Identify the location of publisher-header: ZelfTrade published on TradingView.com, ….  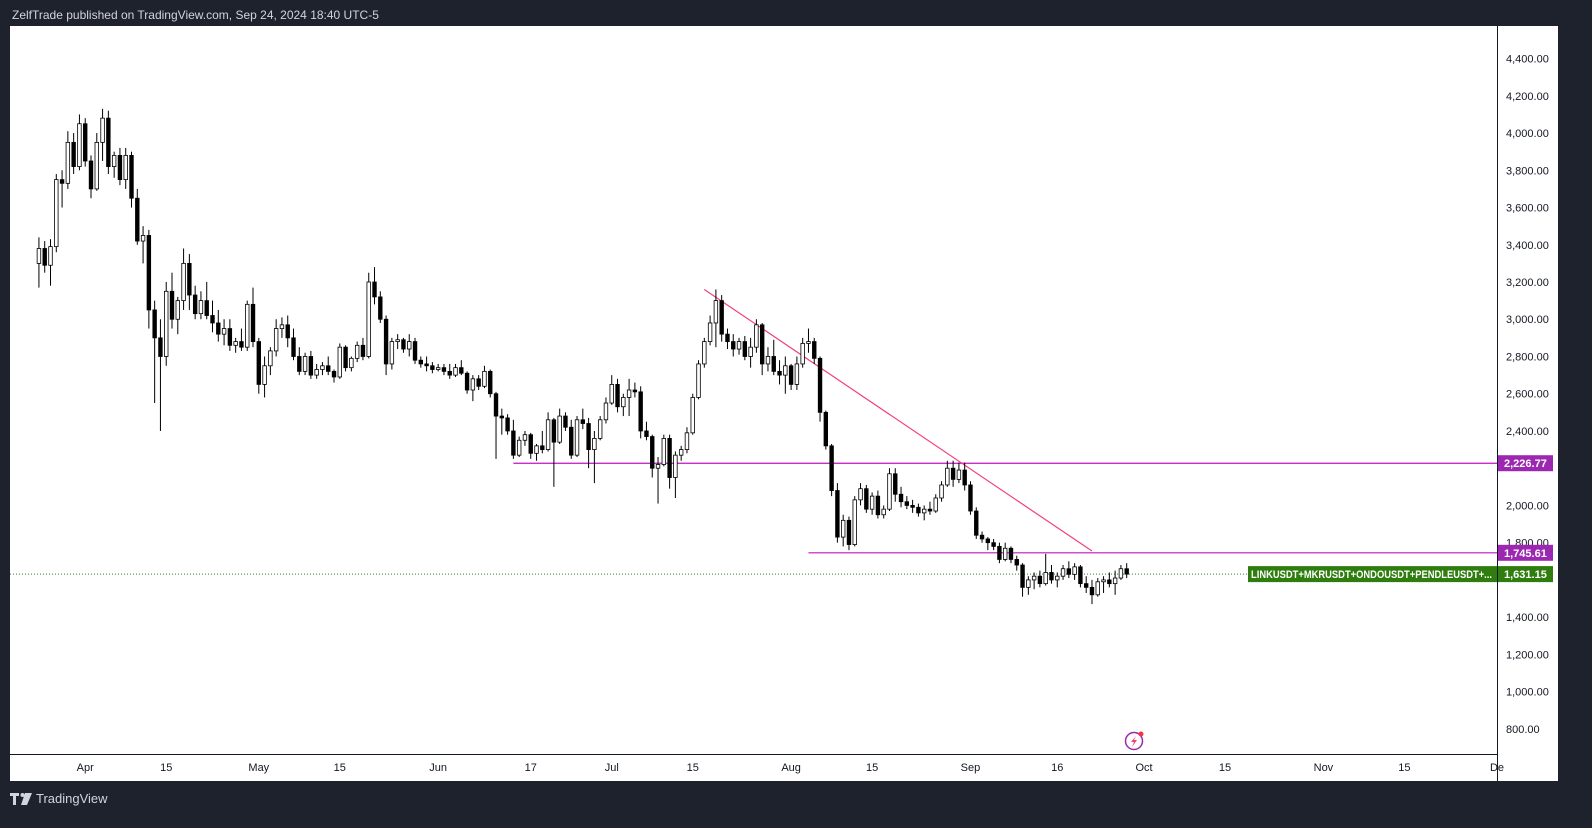
(195, 15).